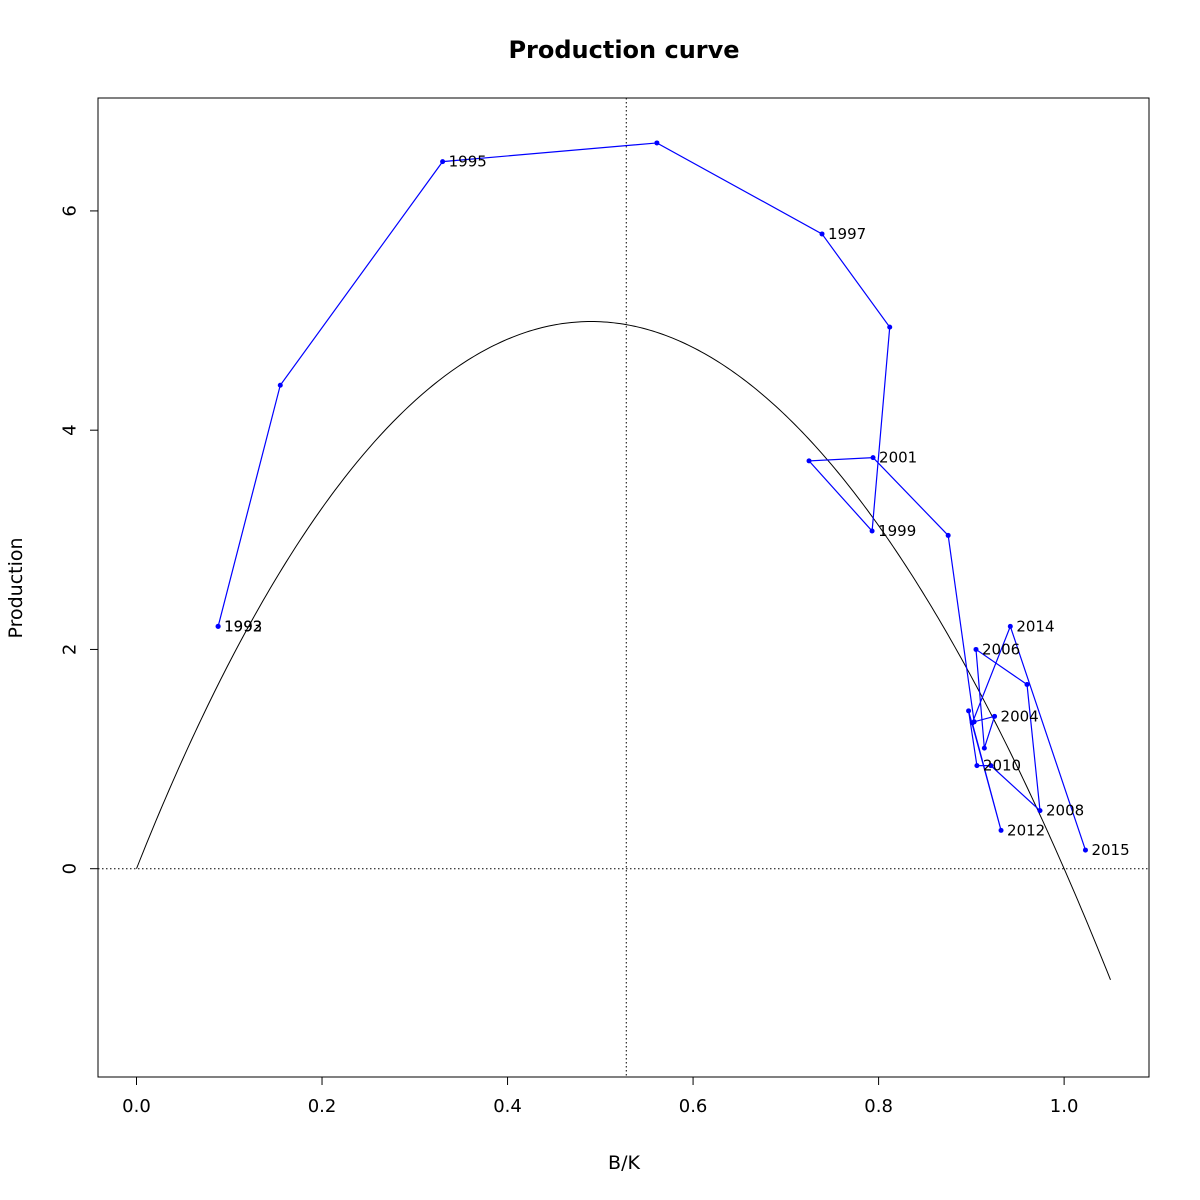 The height and width of the screenshot is (1200, 1200). I want to click on data-point-1999, so click(872, 531).